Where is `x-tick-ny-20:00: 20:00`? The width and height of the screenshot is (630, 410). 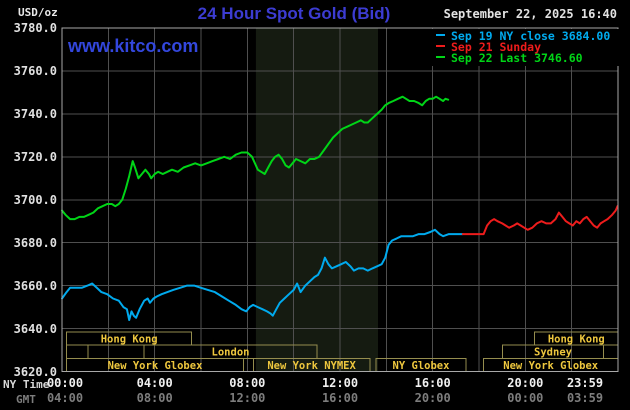 x-tick-ny-20:00: 20:00 is located at coordinates (525, 383).